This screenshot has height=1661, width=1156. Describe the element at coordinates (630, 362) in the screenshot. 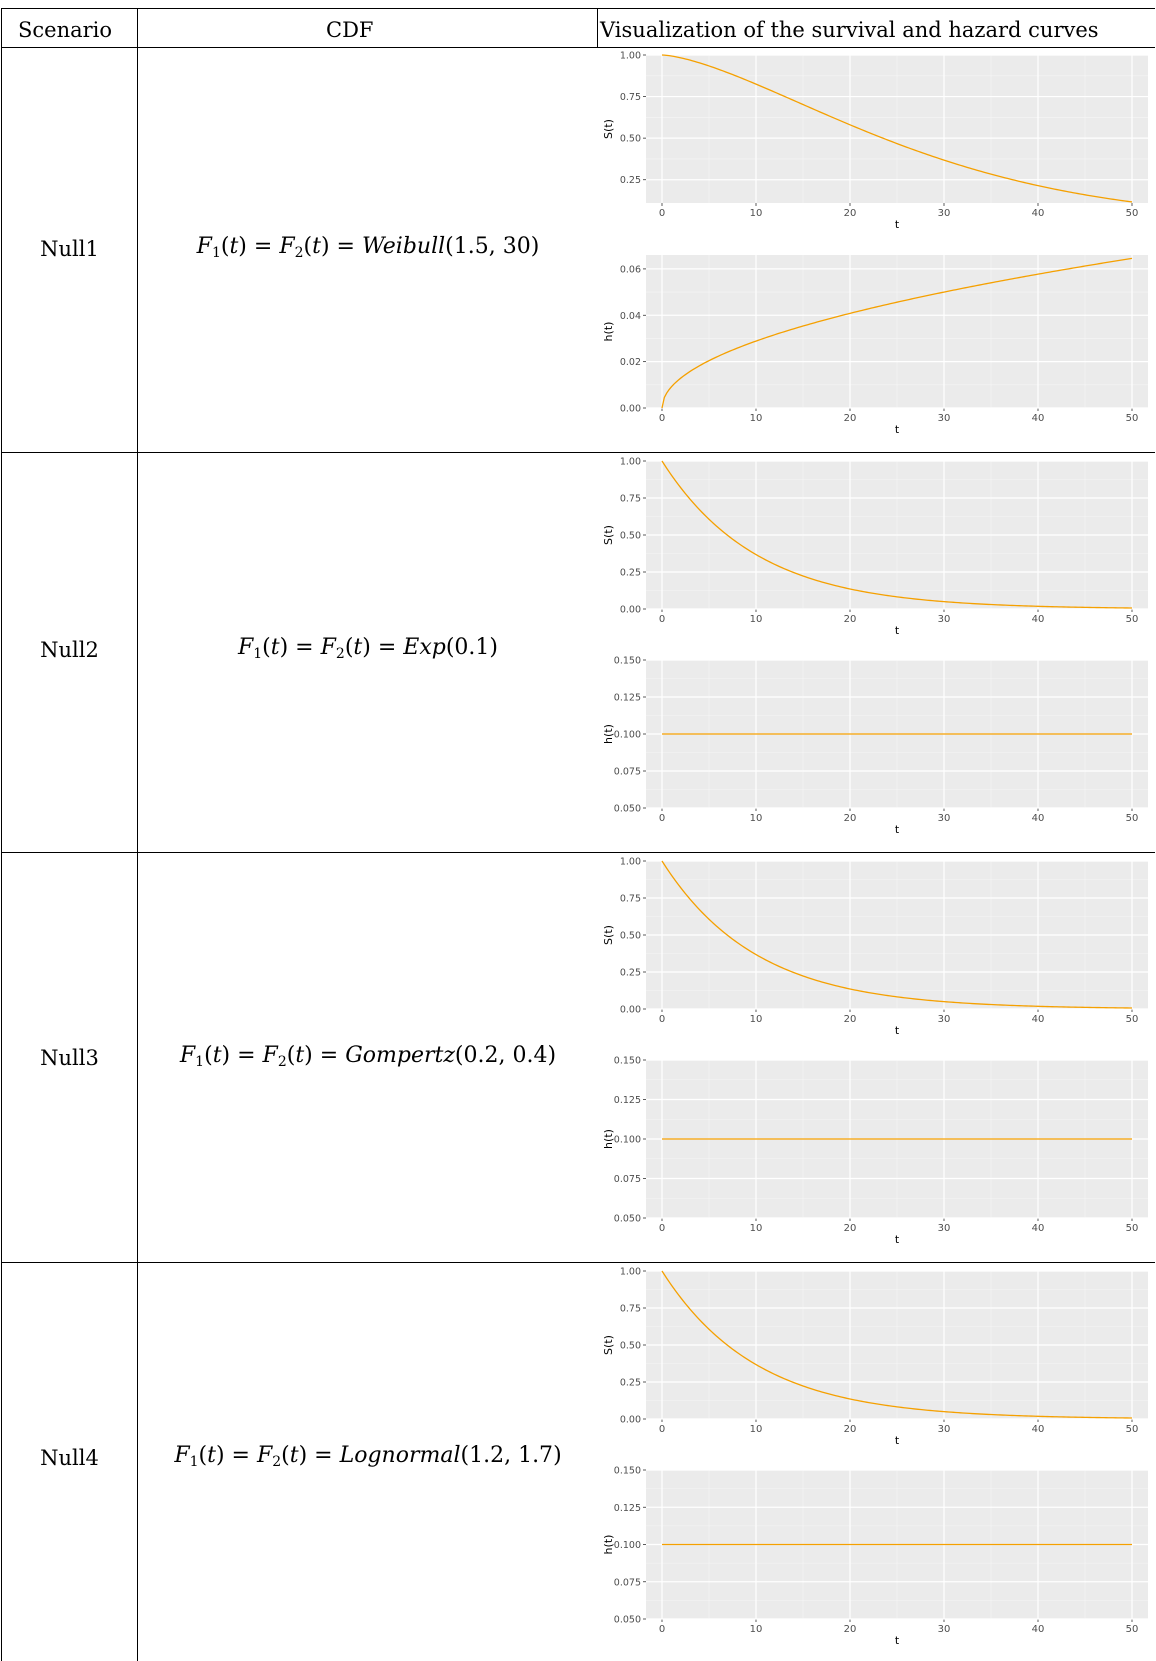

I see `y-tick-label: 0.02` at that location.